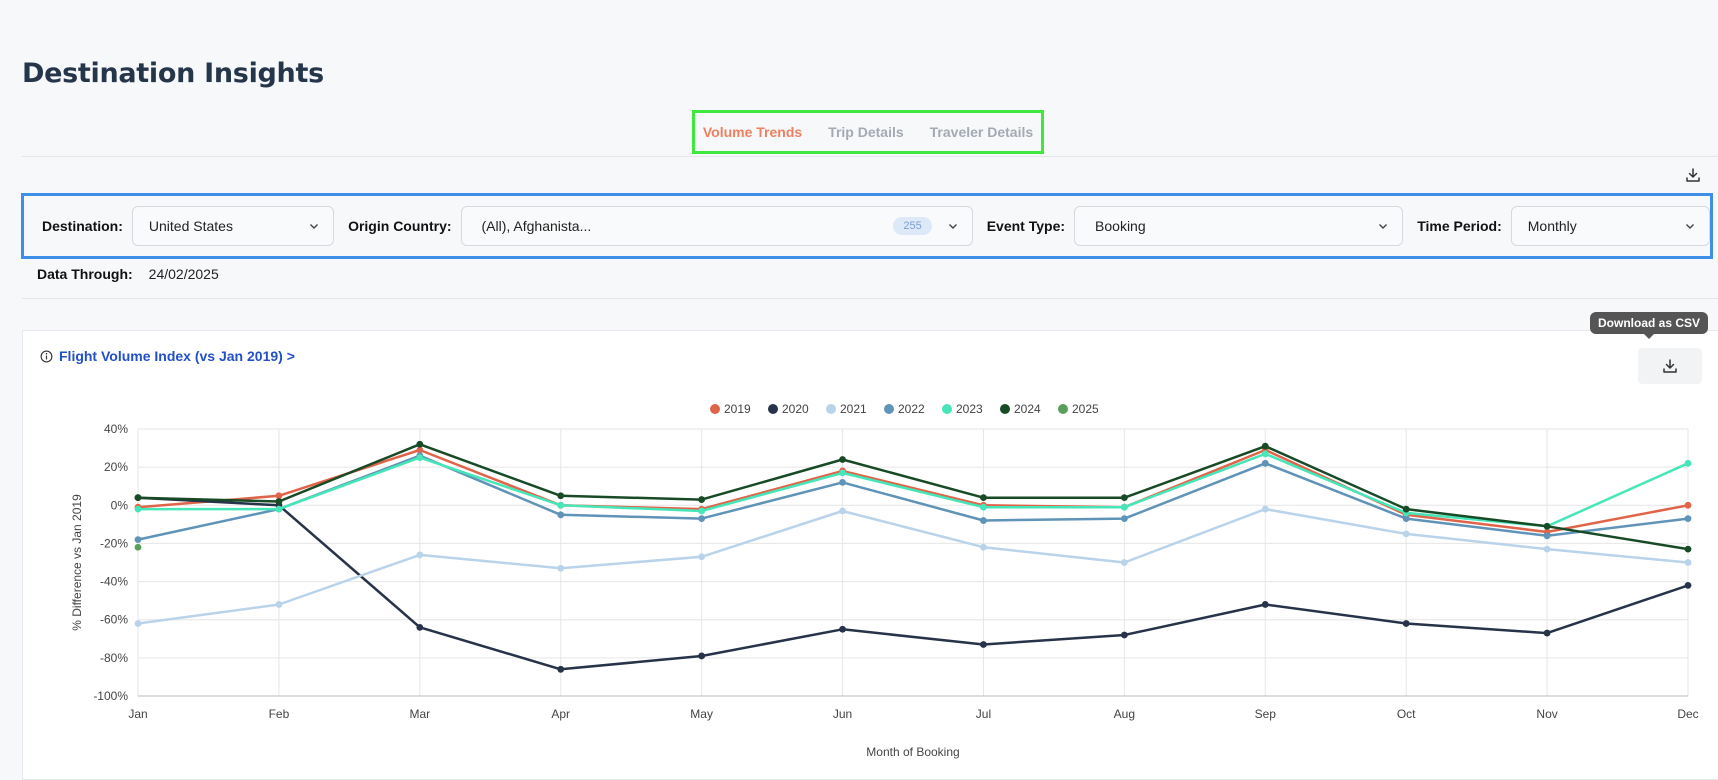 This screenshot has width=1718, height=780. I want to click on info-icon, so click(46, 356).